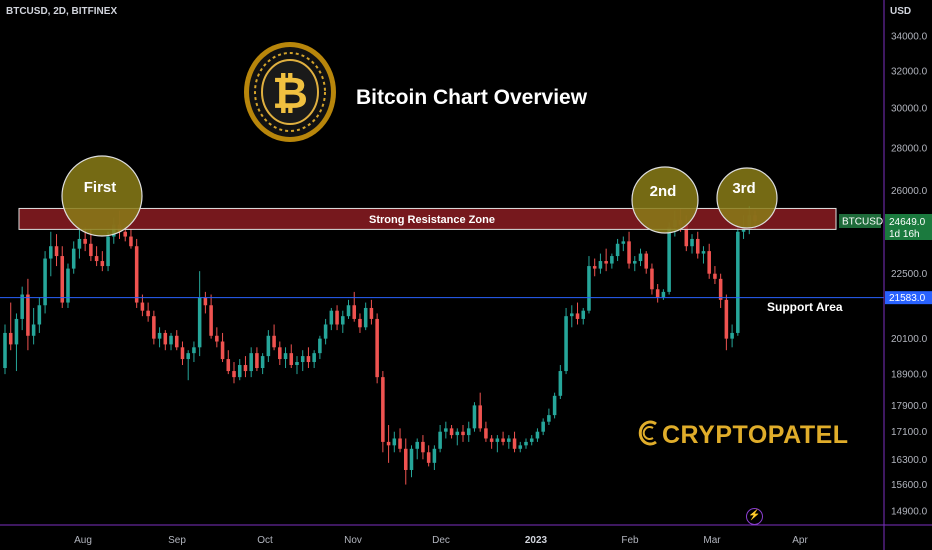 The height and width of the screenshot is (550, 932). I want to click on touch-circle-second: 2nd, so click(665, 200).